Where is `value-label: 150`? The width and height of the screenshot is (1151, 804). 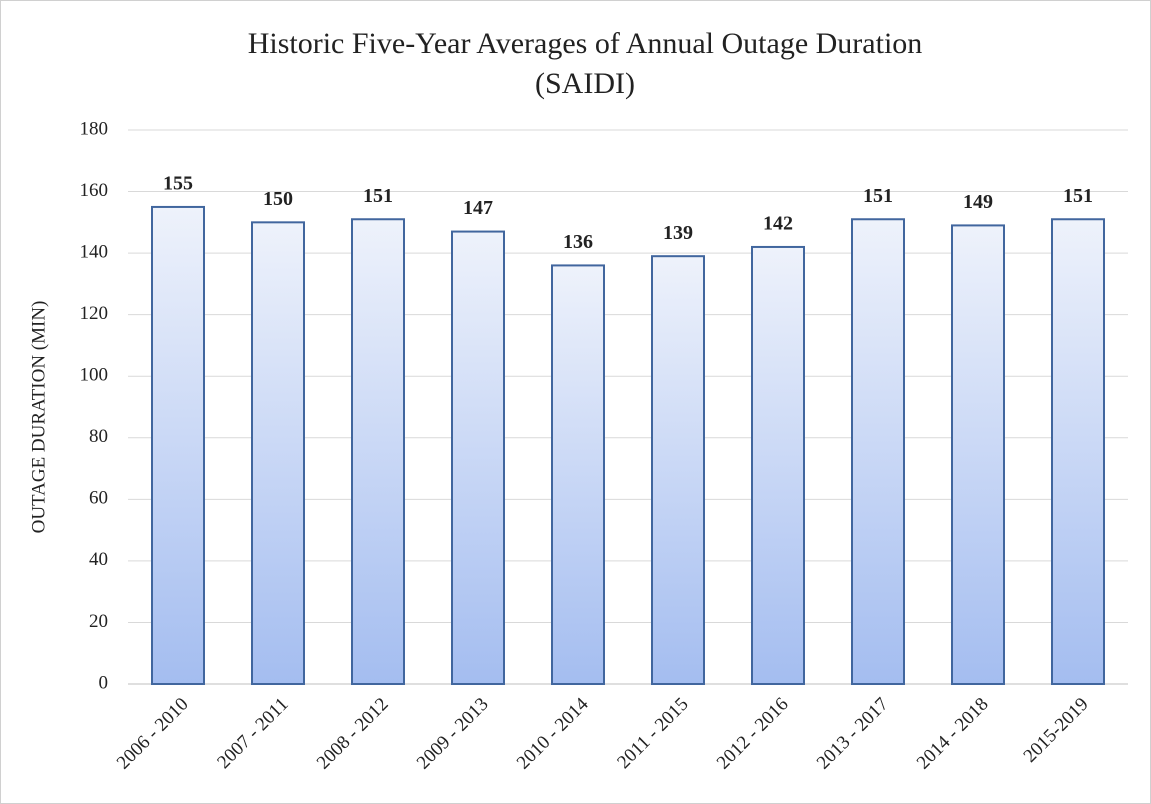
value-label: 150 is located at coordinates (278, 199).